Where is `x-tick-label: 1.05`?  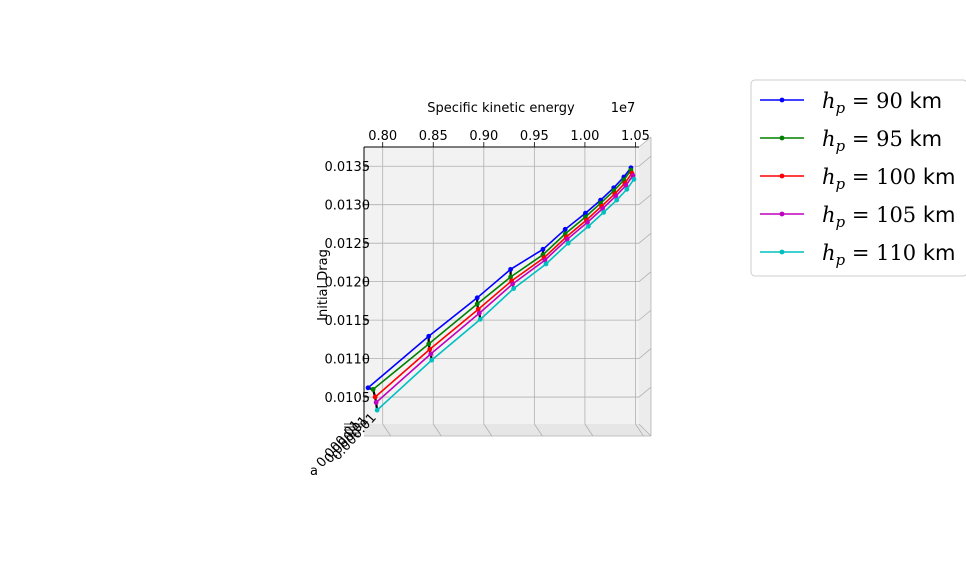 x-tick-label: 1.05 is located at coordinates (635, 136).